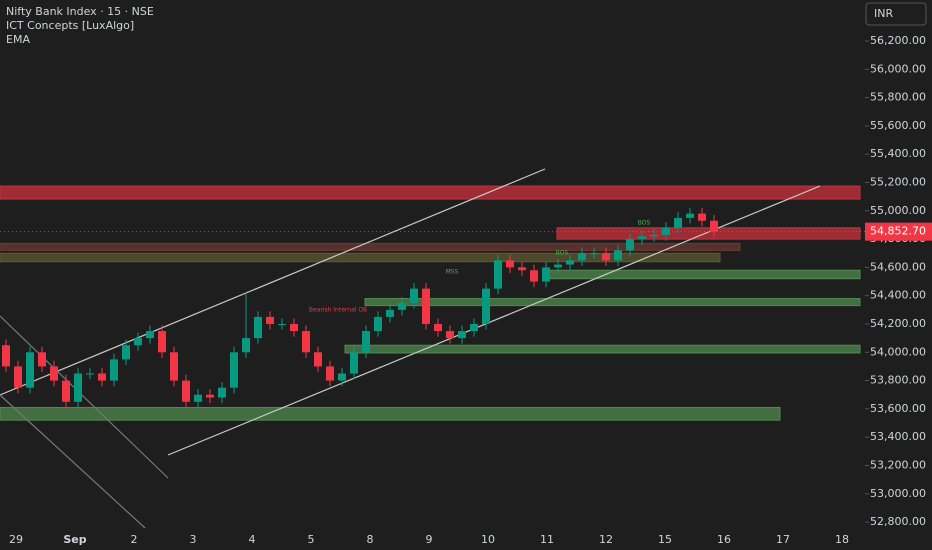 The image size is (932, 550). I want to click on x-tick-label: 15, so click(665, 539).